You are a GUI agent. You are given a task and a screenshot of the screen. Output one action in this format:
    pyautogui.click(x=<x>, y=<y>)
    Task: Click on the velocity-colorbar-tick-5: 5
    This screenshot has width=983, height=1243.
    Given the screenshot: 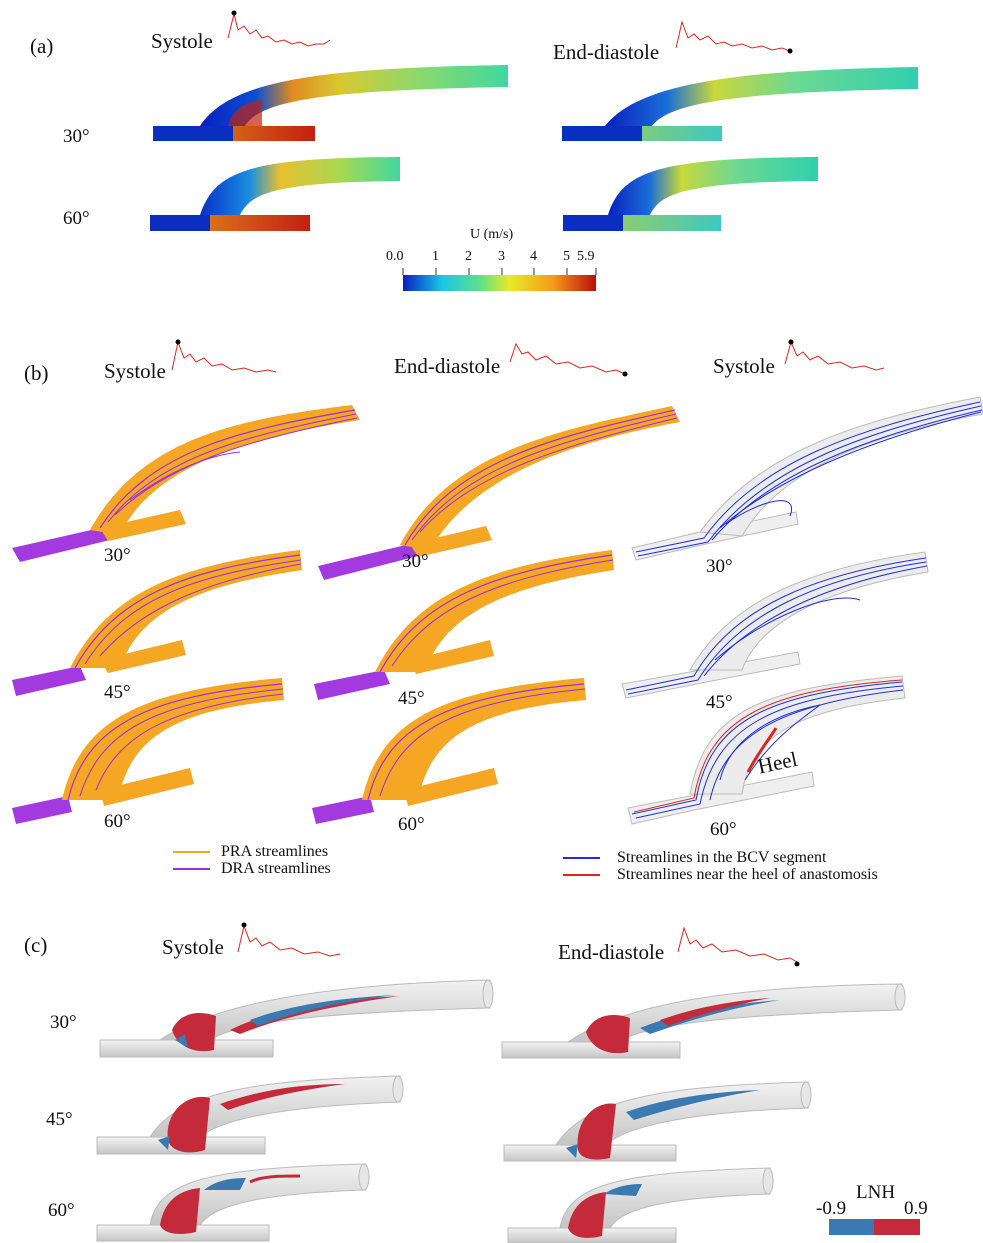 What is the action you would take?
    pyautogui.click(x=566, y=256)
    